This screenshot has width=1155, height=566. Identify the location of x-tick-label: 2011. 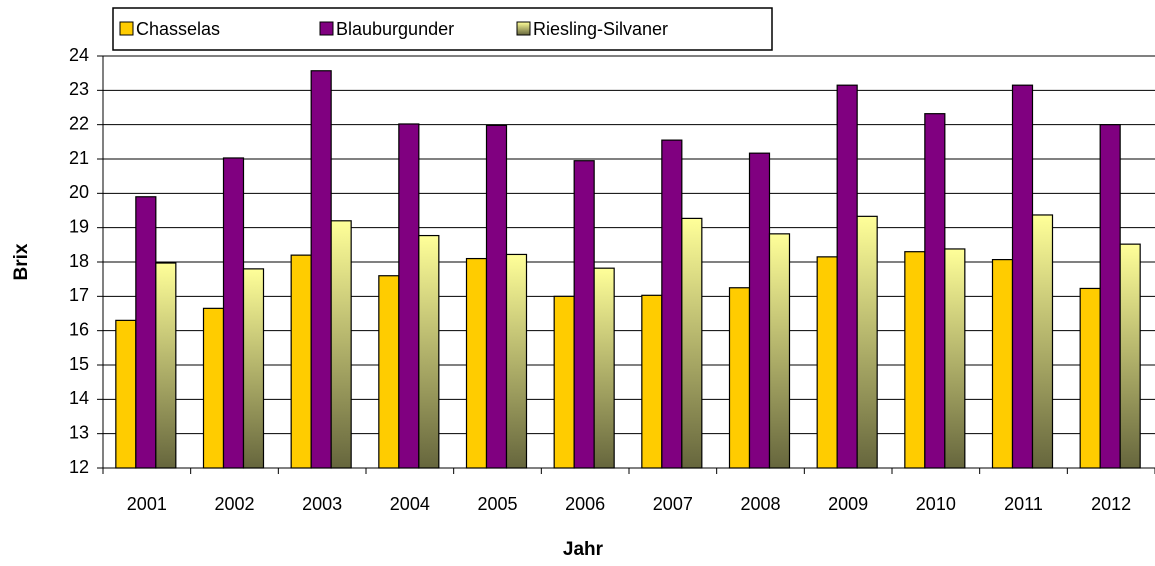
(1023, 504).